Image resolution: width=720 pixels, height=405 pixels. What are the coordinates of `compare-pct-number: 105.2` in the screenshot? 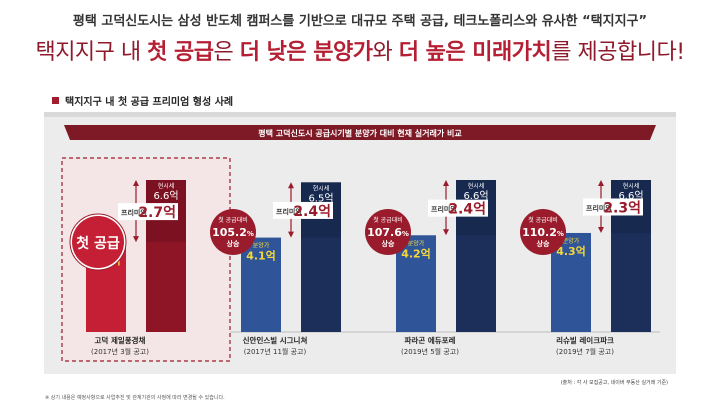 It's located at (229, 232).